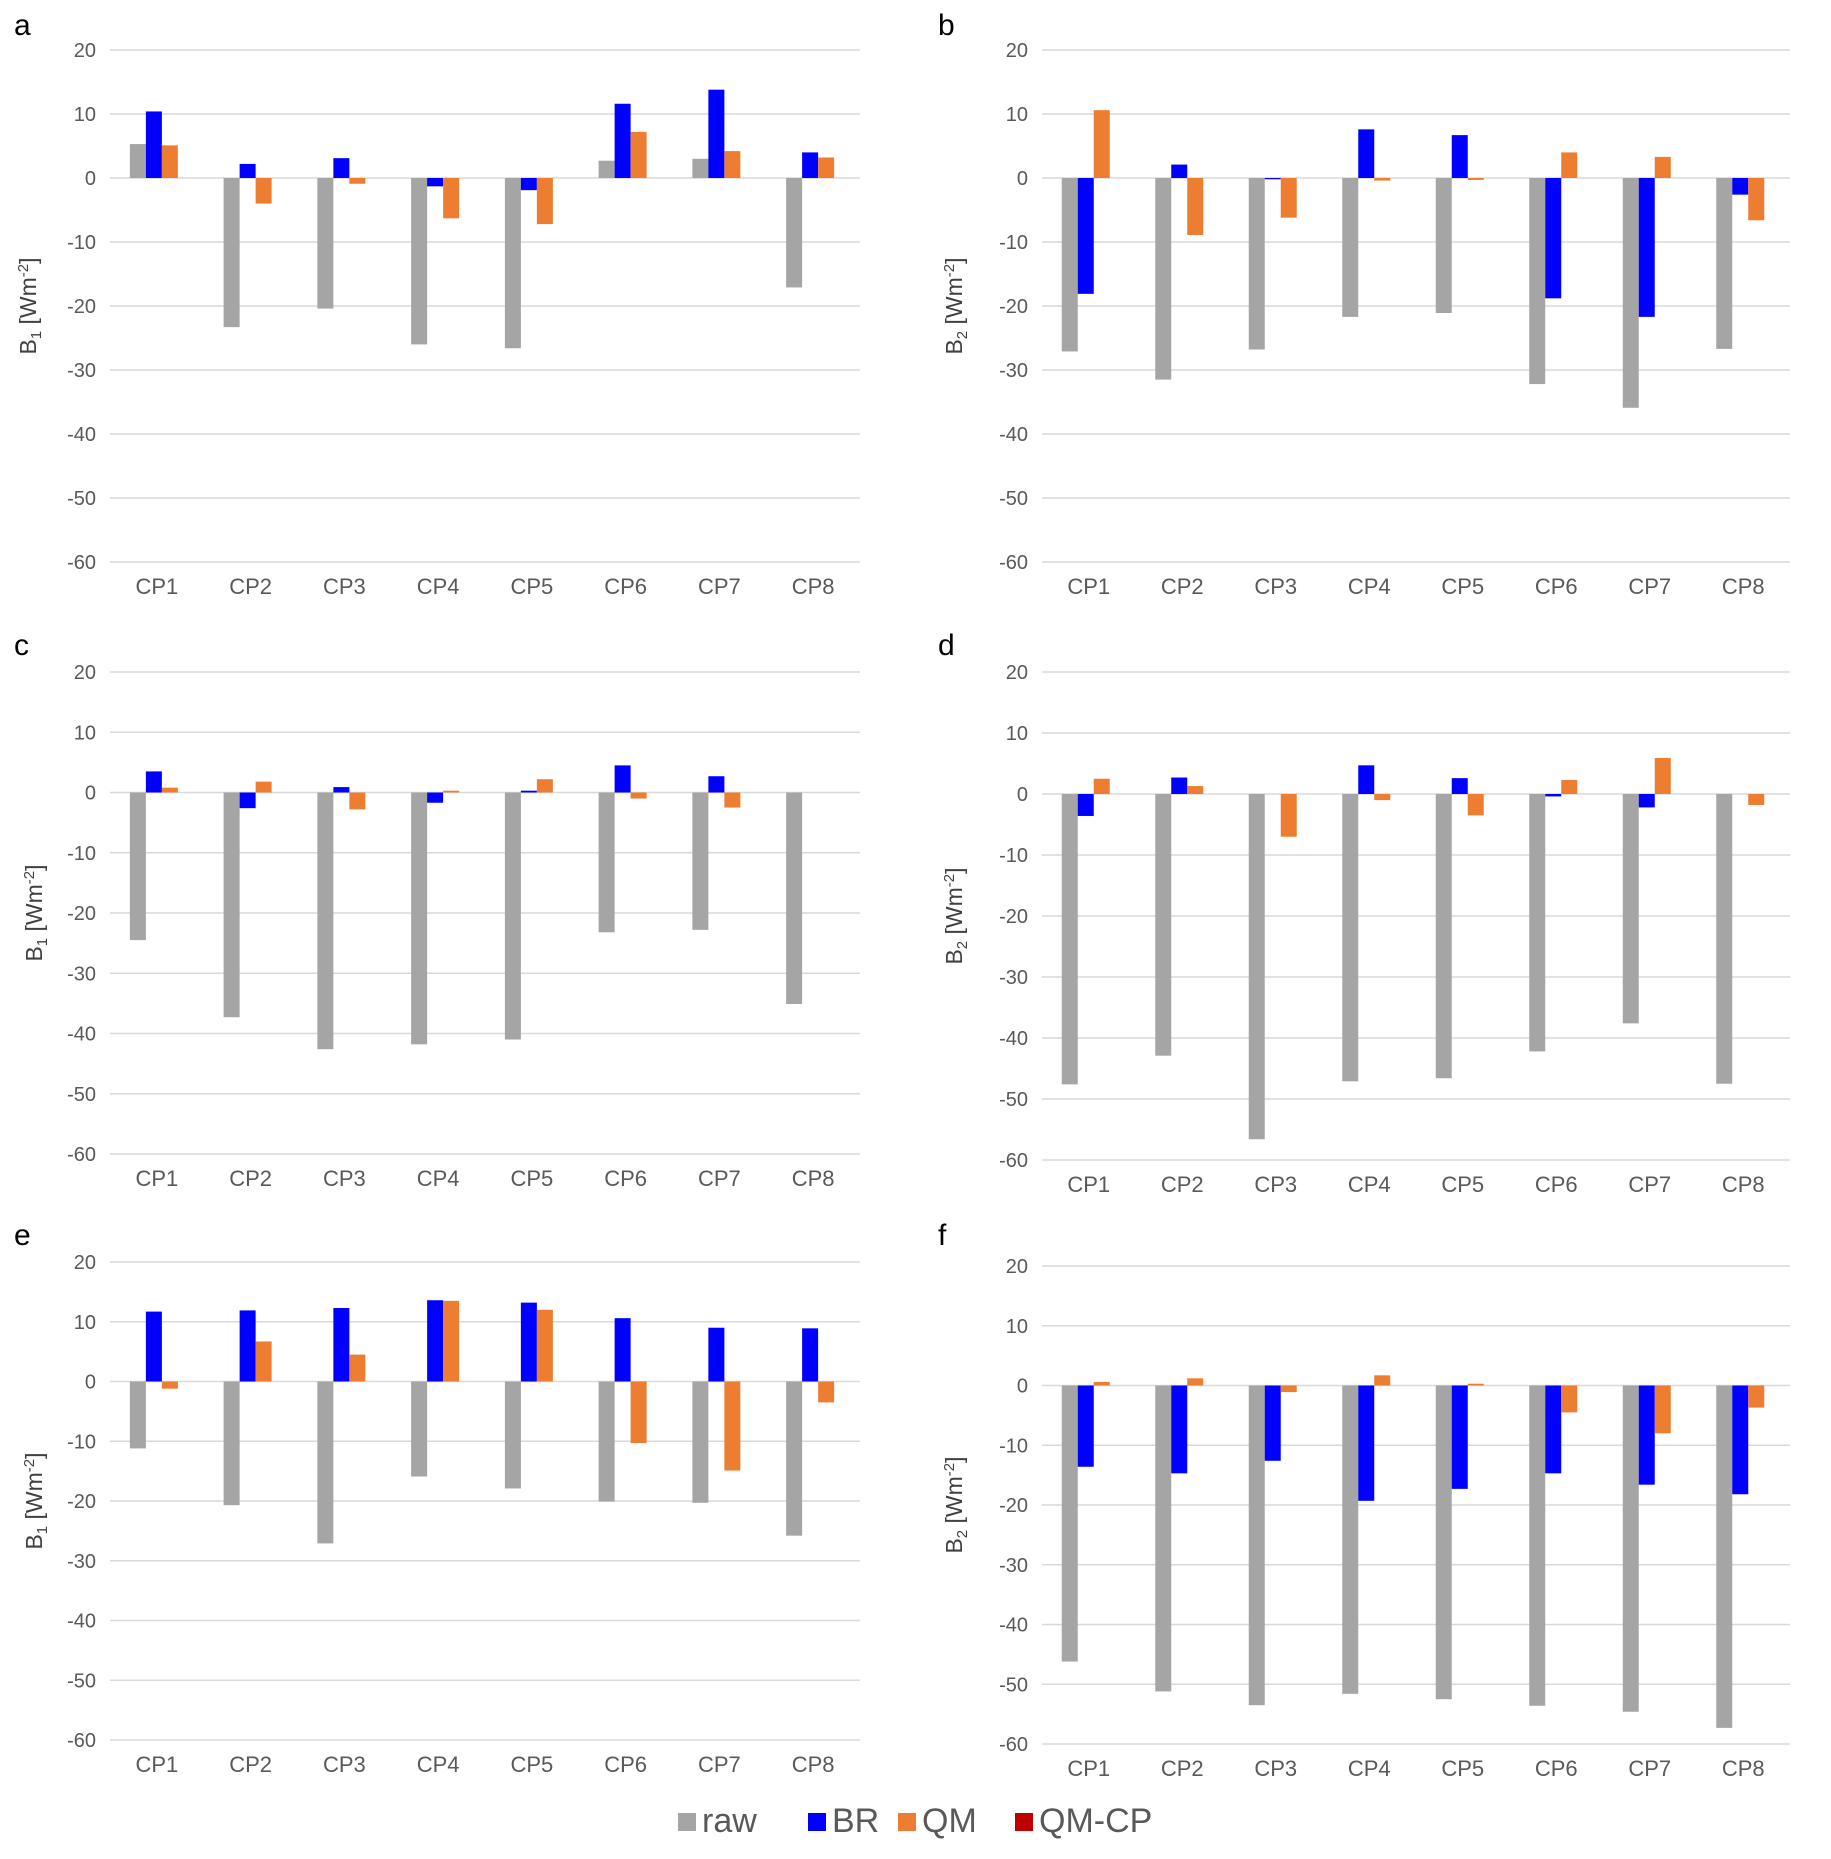  I want to click on bar-br-cp2, so click(1179, 785).